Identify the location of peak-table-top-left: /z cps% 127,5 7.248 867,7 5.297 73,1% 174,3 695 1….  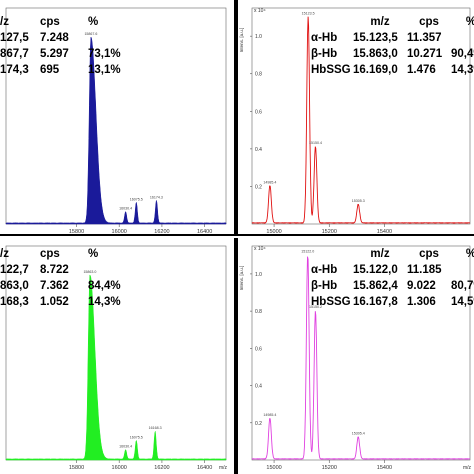
(65, 46).